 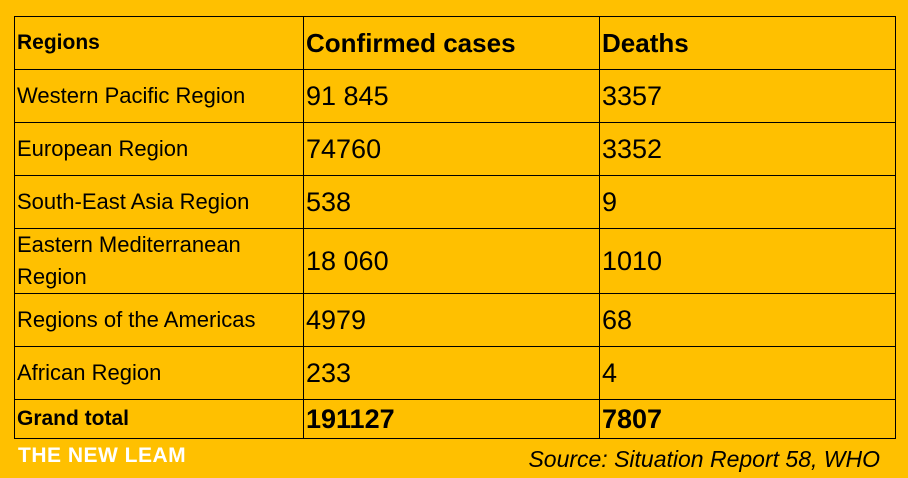 What do you see at coordinates (747, 96) in the screenshot?
I see `deaths-cell: 3357` at bounding box center [747, 96].